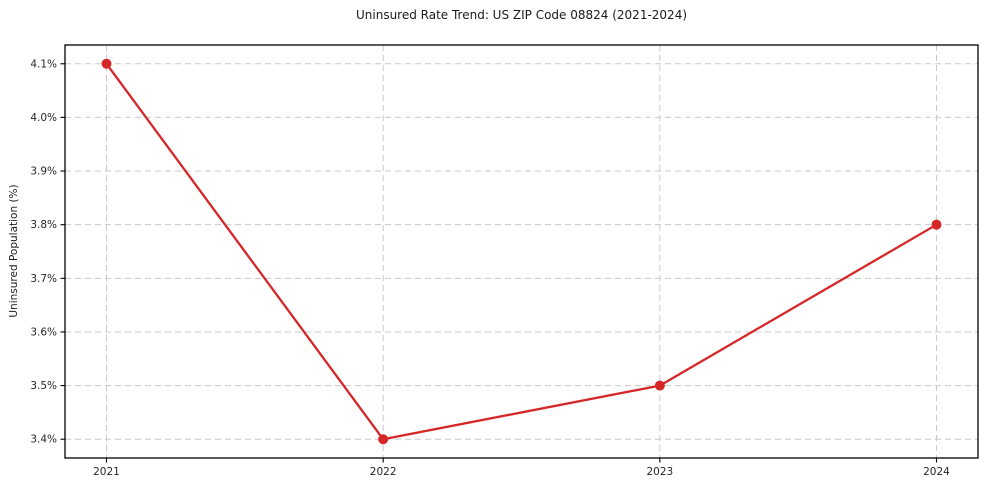 The height and width of the screenshot is (490, 989). Describe the element at coordinates (659, 472) in the screenshot. I see `x-tick-label: 2023` at that location.